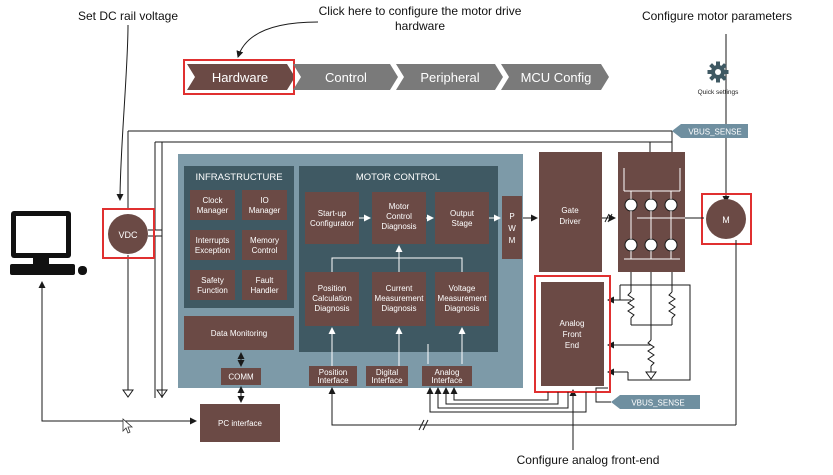  I want to click on vbus-sense-bottom-tag: VBUS_SENSE, so click(655, 402).